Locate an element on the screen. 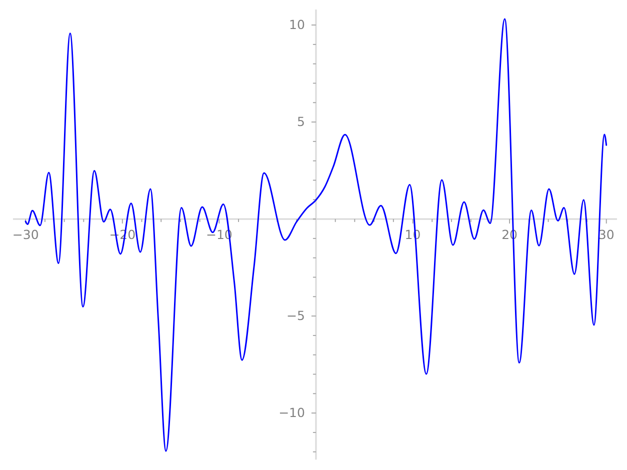 Image resolution: width=627 pixels, height=470 pixels. y-tick-label: 10 is located at coordinates (297, 24).